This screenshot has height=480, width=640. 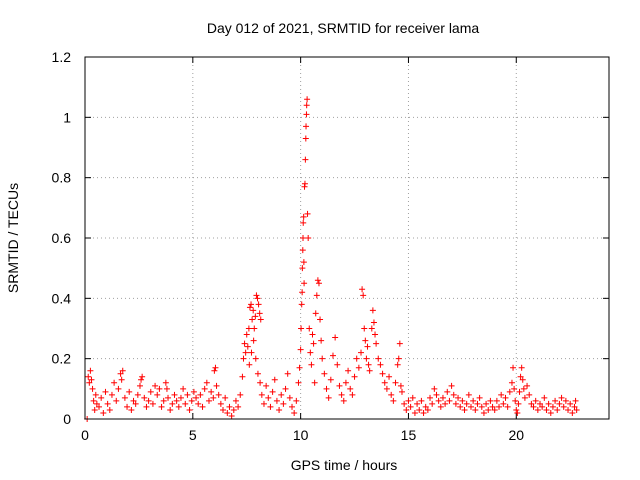 I want to click on y-tick-label: 1, so click(x=67, y=117).